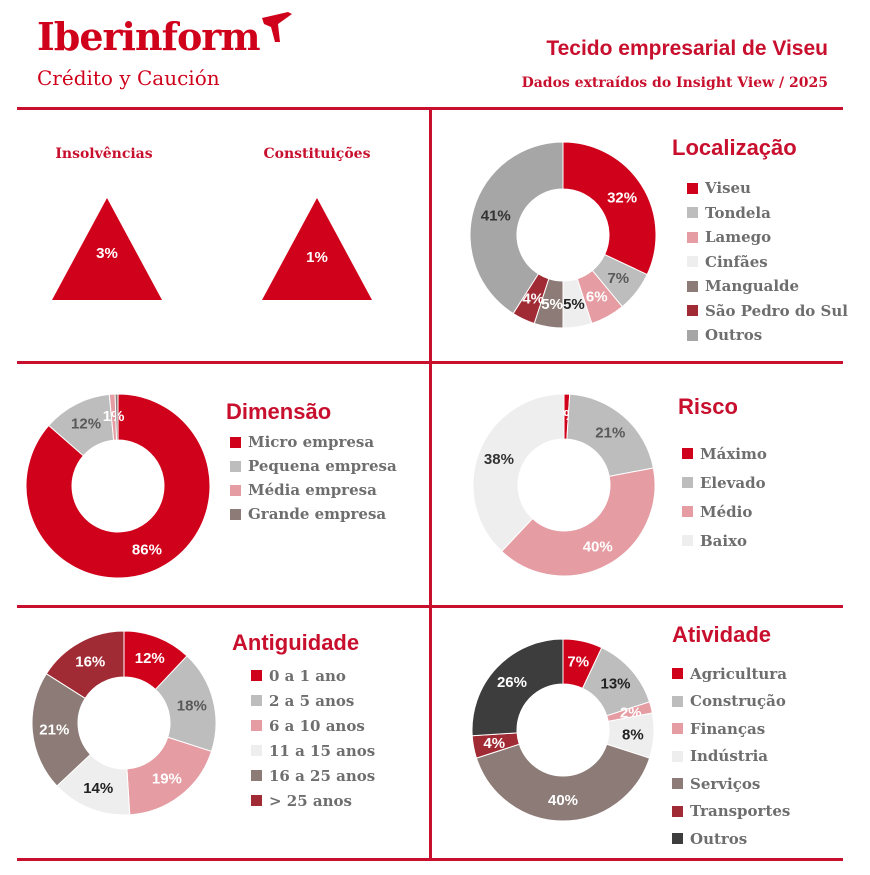 This screenshot has width=870, height=875. I want to click on legend-label: Indústria, so click(729, 756).